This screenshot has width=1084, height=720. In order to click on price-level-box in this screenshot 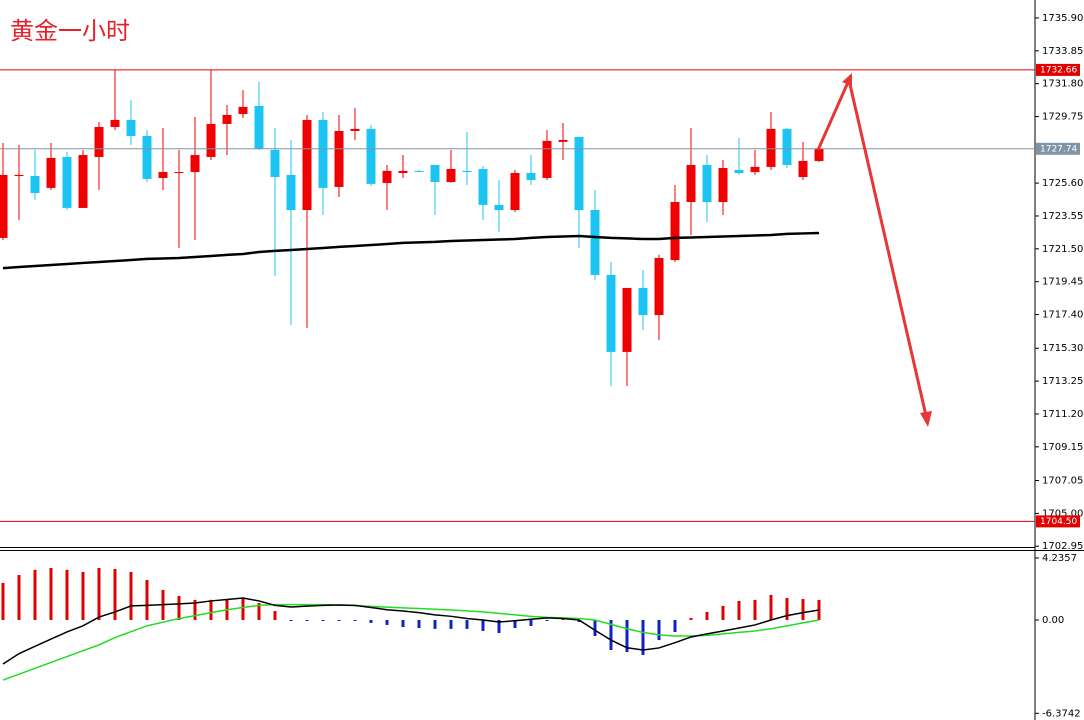, I will do `click(1058, 521)`.